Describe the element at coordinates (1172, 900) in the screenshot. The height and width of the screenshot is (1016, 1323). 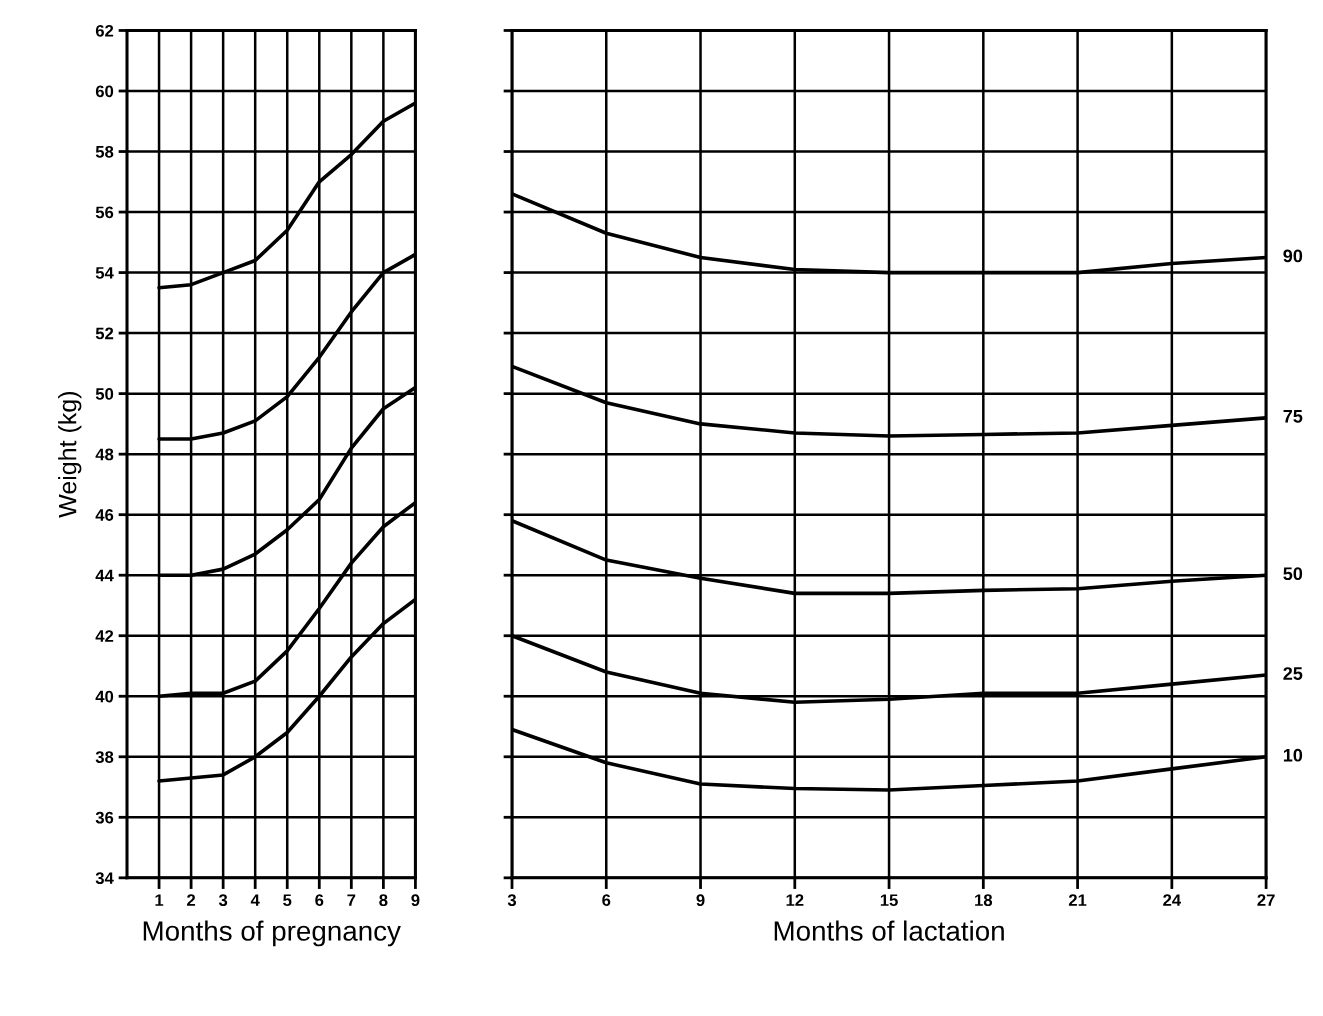
I see `x-tick-label: 24` at that location.